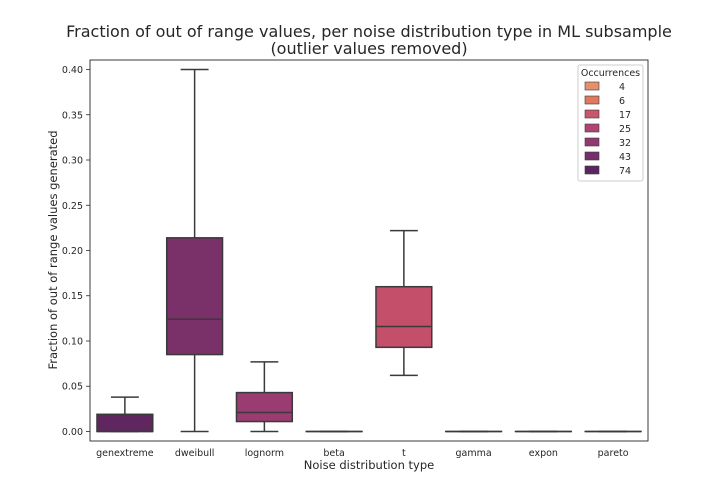 The width and height of the screenshot is (720, 504). I want to click on legend-label-17: 17, so click(625, 115).